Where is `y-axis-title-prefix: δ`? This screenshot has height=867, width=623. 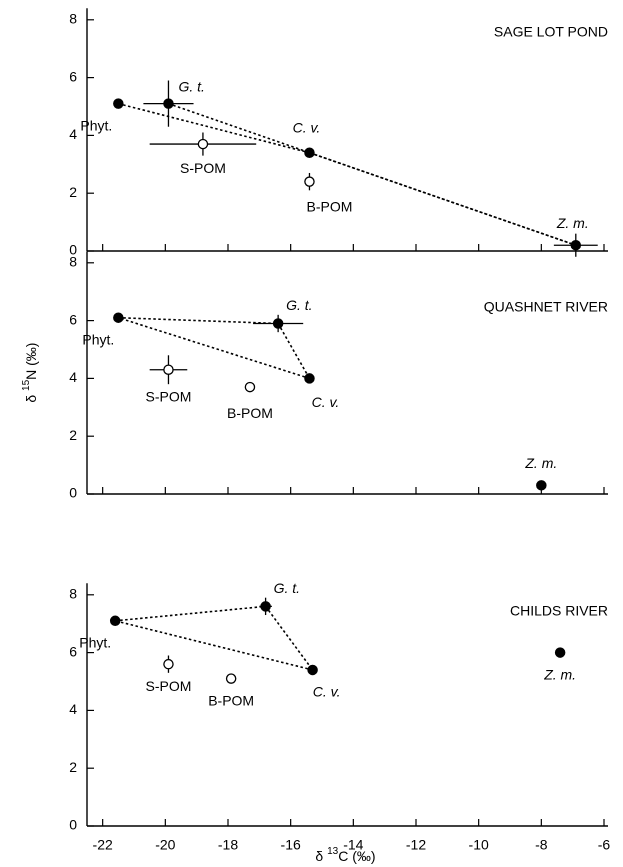 y-axis-title-prefix: δ is located at coordinates (31, 397).